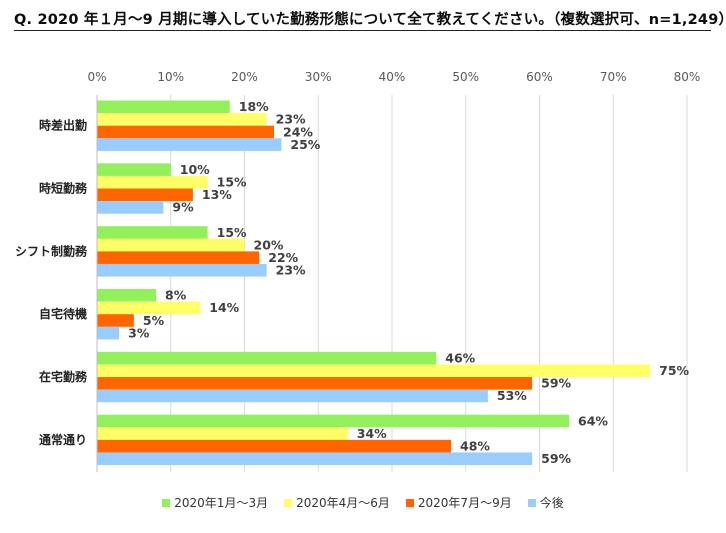 Image resolution: width=726 pixels, height=533 pixels. Describe the element at coordinates (51, 250) in the screenshot. I see `category-label: シフト制勤務` at that location.